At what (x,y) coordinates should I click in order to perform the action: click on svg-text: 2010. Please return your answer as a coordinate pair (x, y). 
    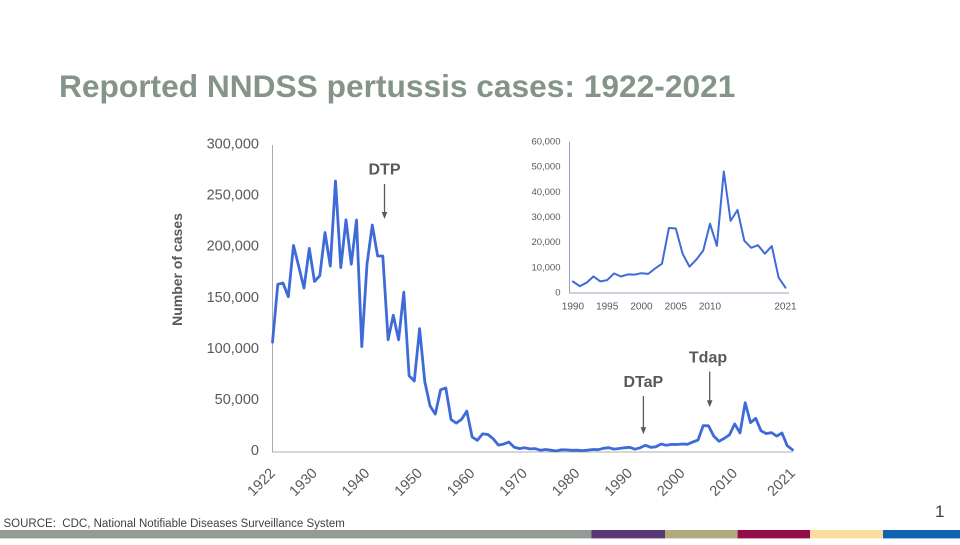
    Looking at the image, I should click on (710, 306).